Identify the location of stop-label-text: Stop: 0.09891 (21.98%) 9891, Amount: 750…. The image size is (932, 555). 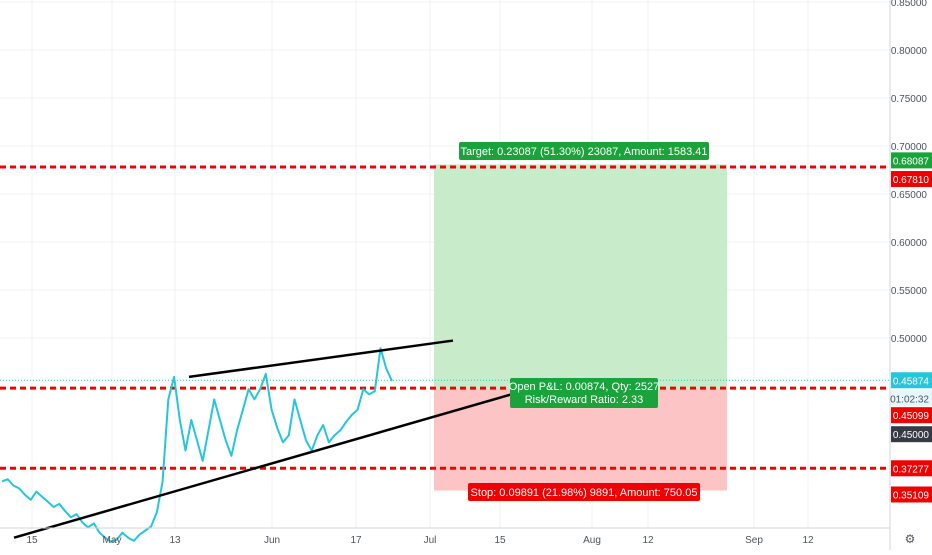
(584, 493).